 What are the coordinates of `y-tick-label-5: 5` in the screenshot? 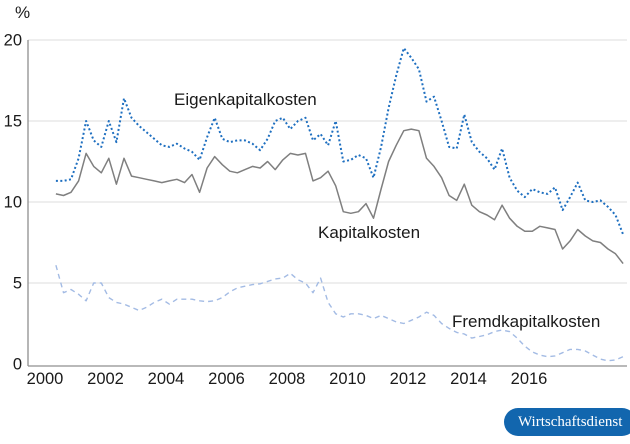 It's located at (17, 284).